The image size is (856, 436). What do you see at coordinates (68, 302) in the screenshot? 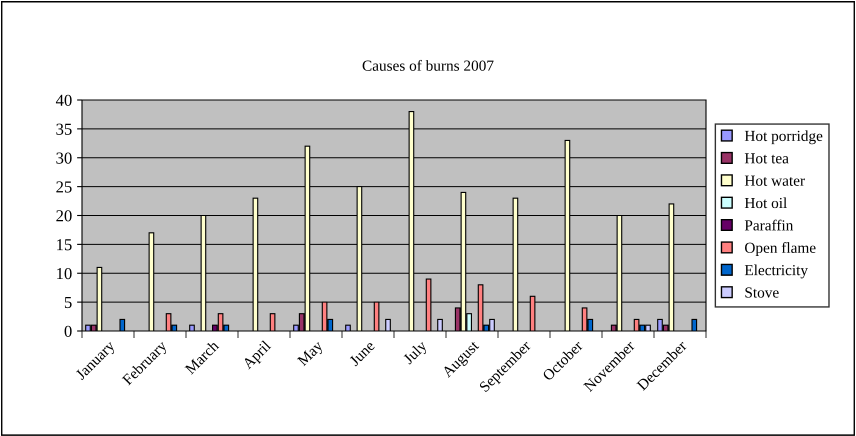
I see `y-tick-label: 5` at bounding box center [68, 302].